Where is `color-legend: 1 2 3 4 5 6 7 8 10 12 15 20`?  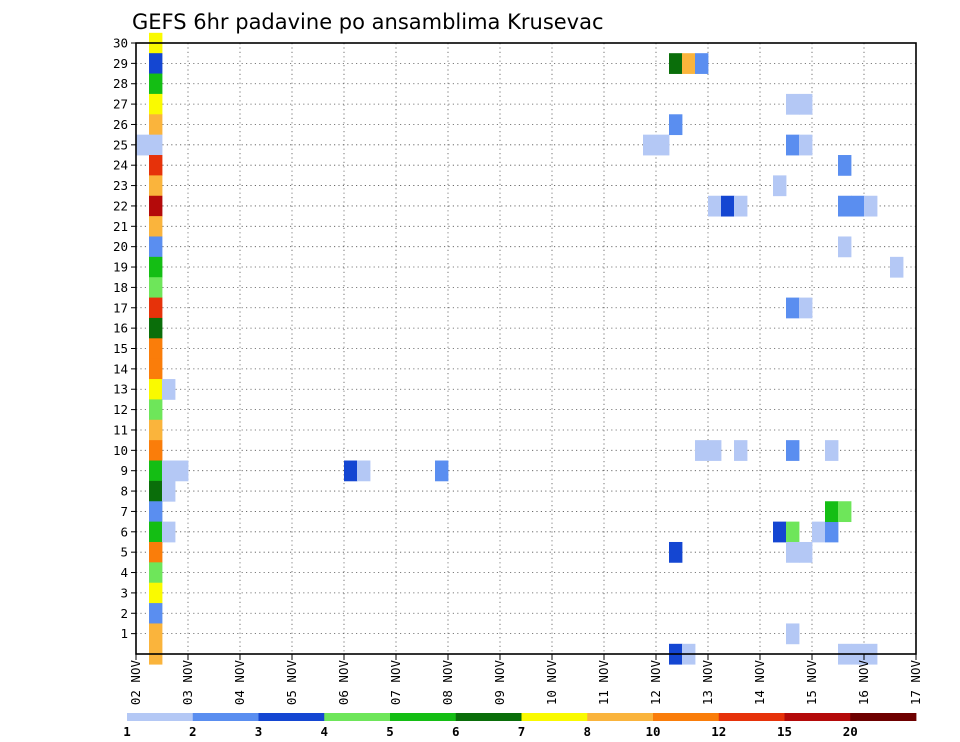 color-legend: 1 2 3 4 5 6 7 8 10 12 15 20 is located at coordinates (520, 726).